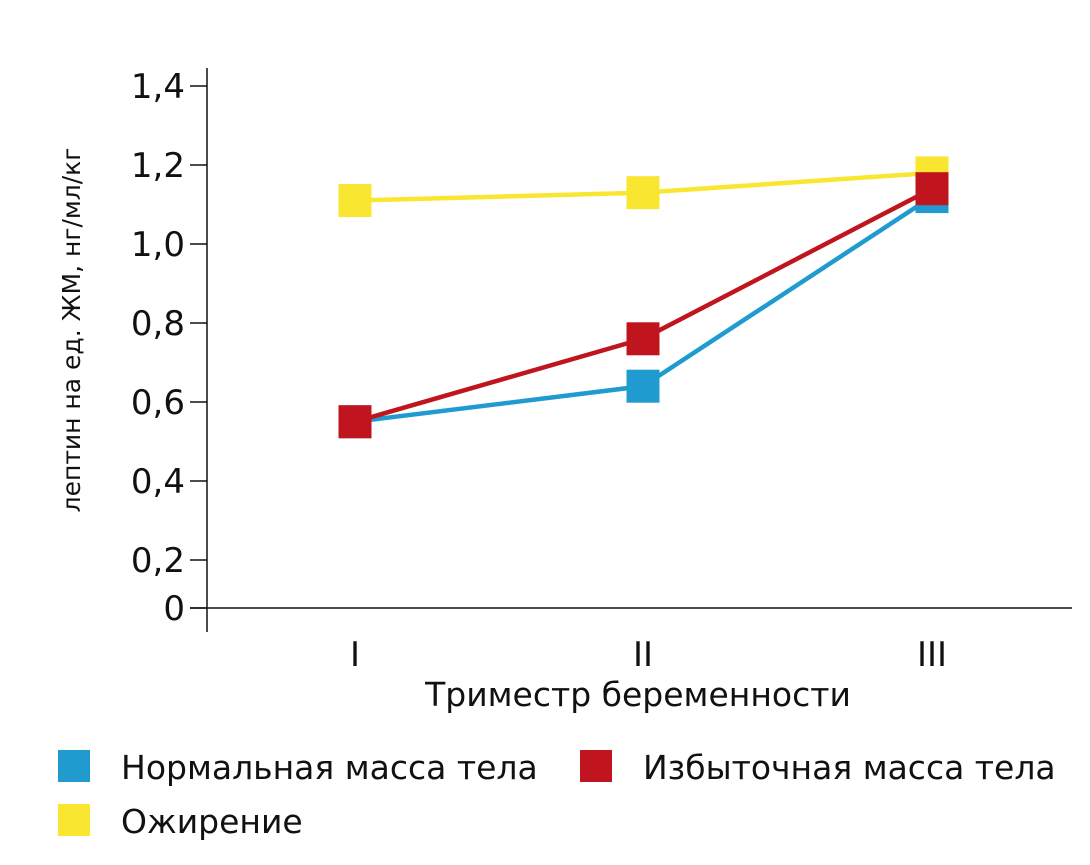 The height and width of the screenshot is (865, 1090). I want to click on legend-item: Ожирение, so click(180, 821).